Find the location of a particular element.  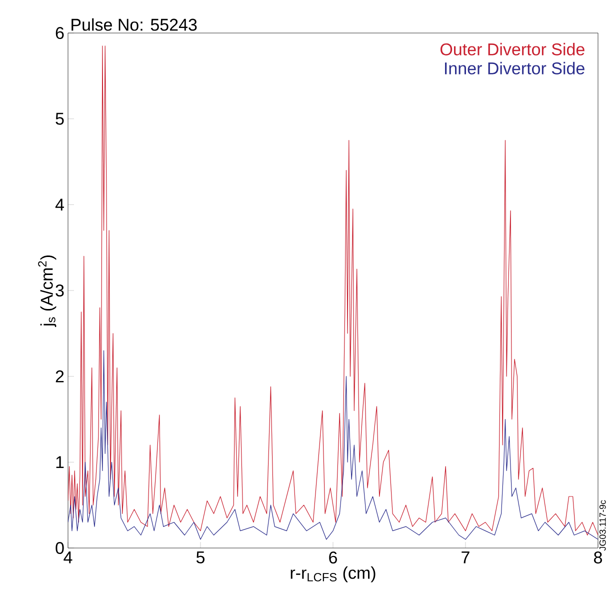

y-axis-title: j$_{s}$ (A/cm$^{2}$) is located at coordinates (47, 291).